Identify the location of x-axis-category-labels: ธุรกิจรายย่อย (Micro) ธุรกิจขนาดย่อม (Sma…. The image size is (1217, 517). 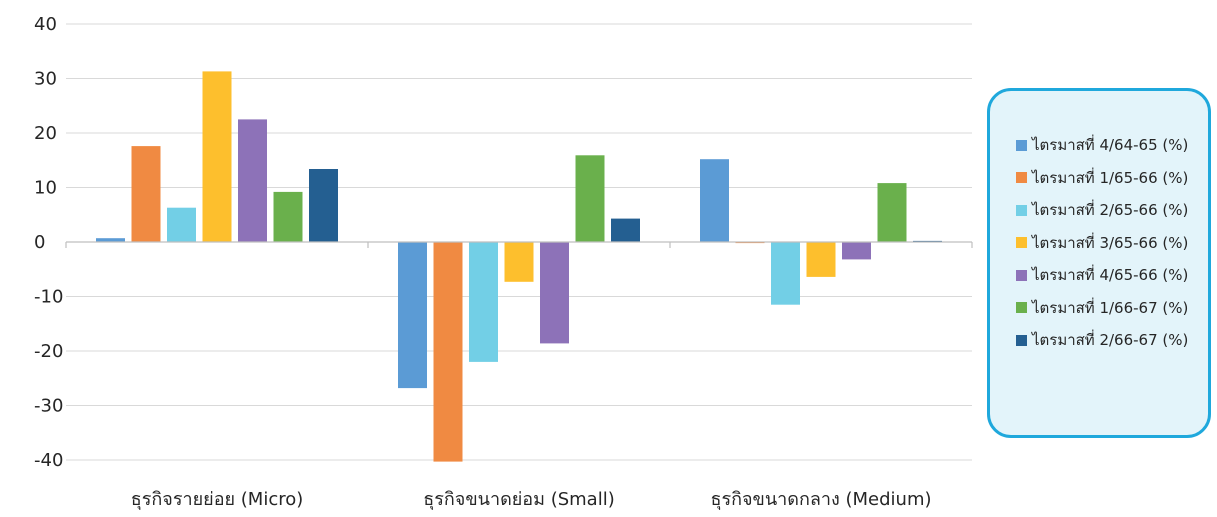
(531, 499).